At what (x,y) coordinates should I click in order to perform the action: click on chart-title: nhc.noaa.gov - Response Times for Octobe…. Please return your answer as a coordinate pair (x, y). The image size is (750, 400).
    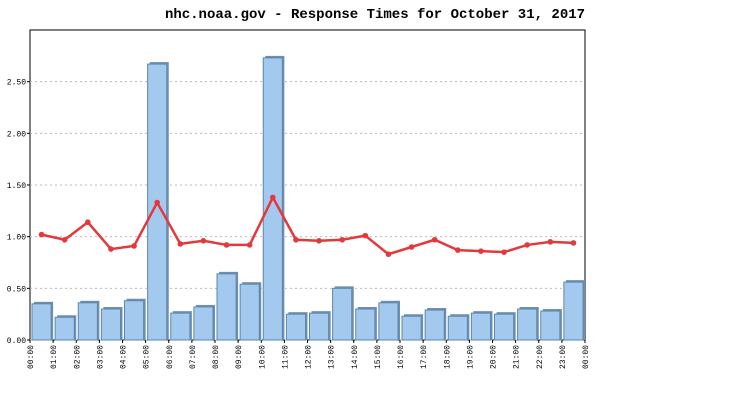
    Looking at the image, I should click on (375, 15).